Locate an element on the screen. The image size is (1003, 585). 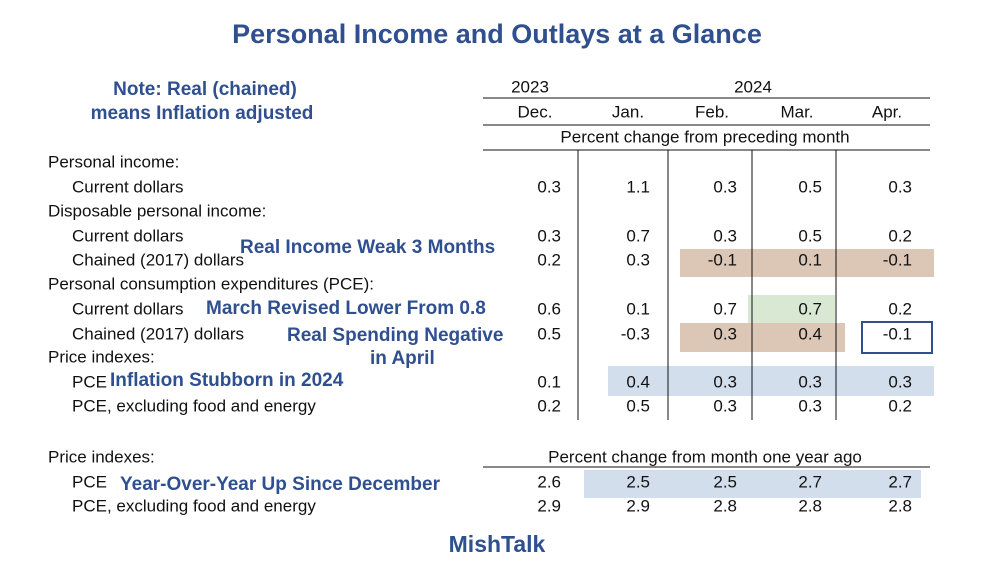
annotation: March Revised Lower From 0.8 is located at coordinates (346, 308).